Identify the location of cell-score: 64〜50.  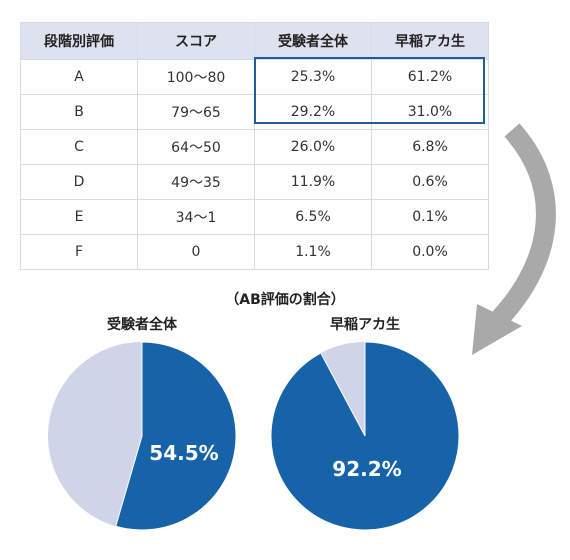
(196, 147).